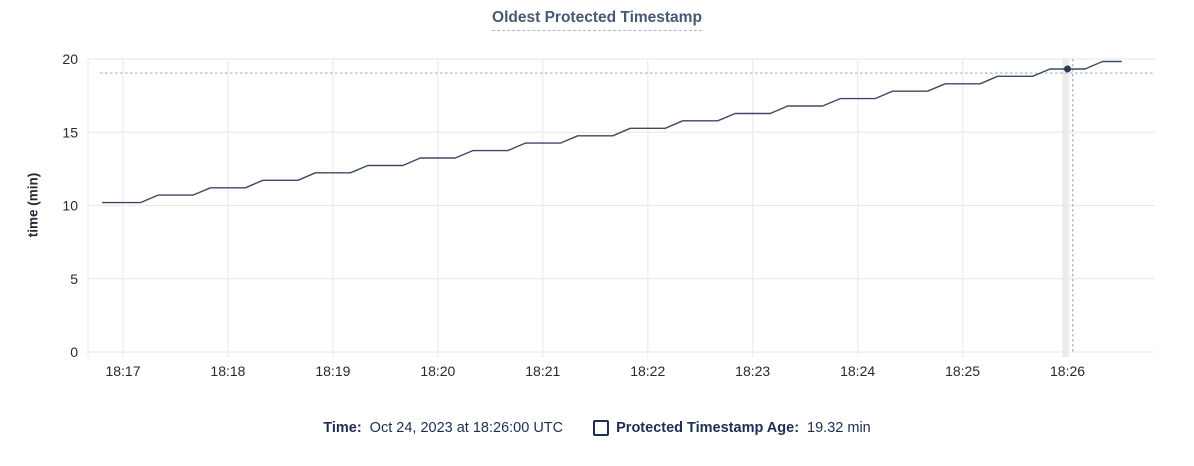  Describe the element at coordinates (857, 371) in the screenshot. I see `x-tick-label: 18:24` at that location.